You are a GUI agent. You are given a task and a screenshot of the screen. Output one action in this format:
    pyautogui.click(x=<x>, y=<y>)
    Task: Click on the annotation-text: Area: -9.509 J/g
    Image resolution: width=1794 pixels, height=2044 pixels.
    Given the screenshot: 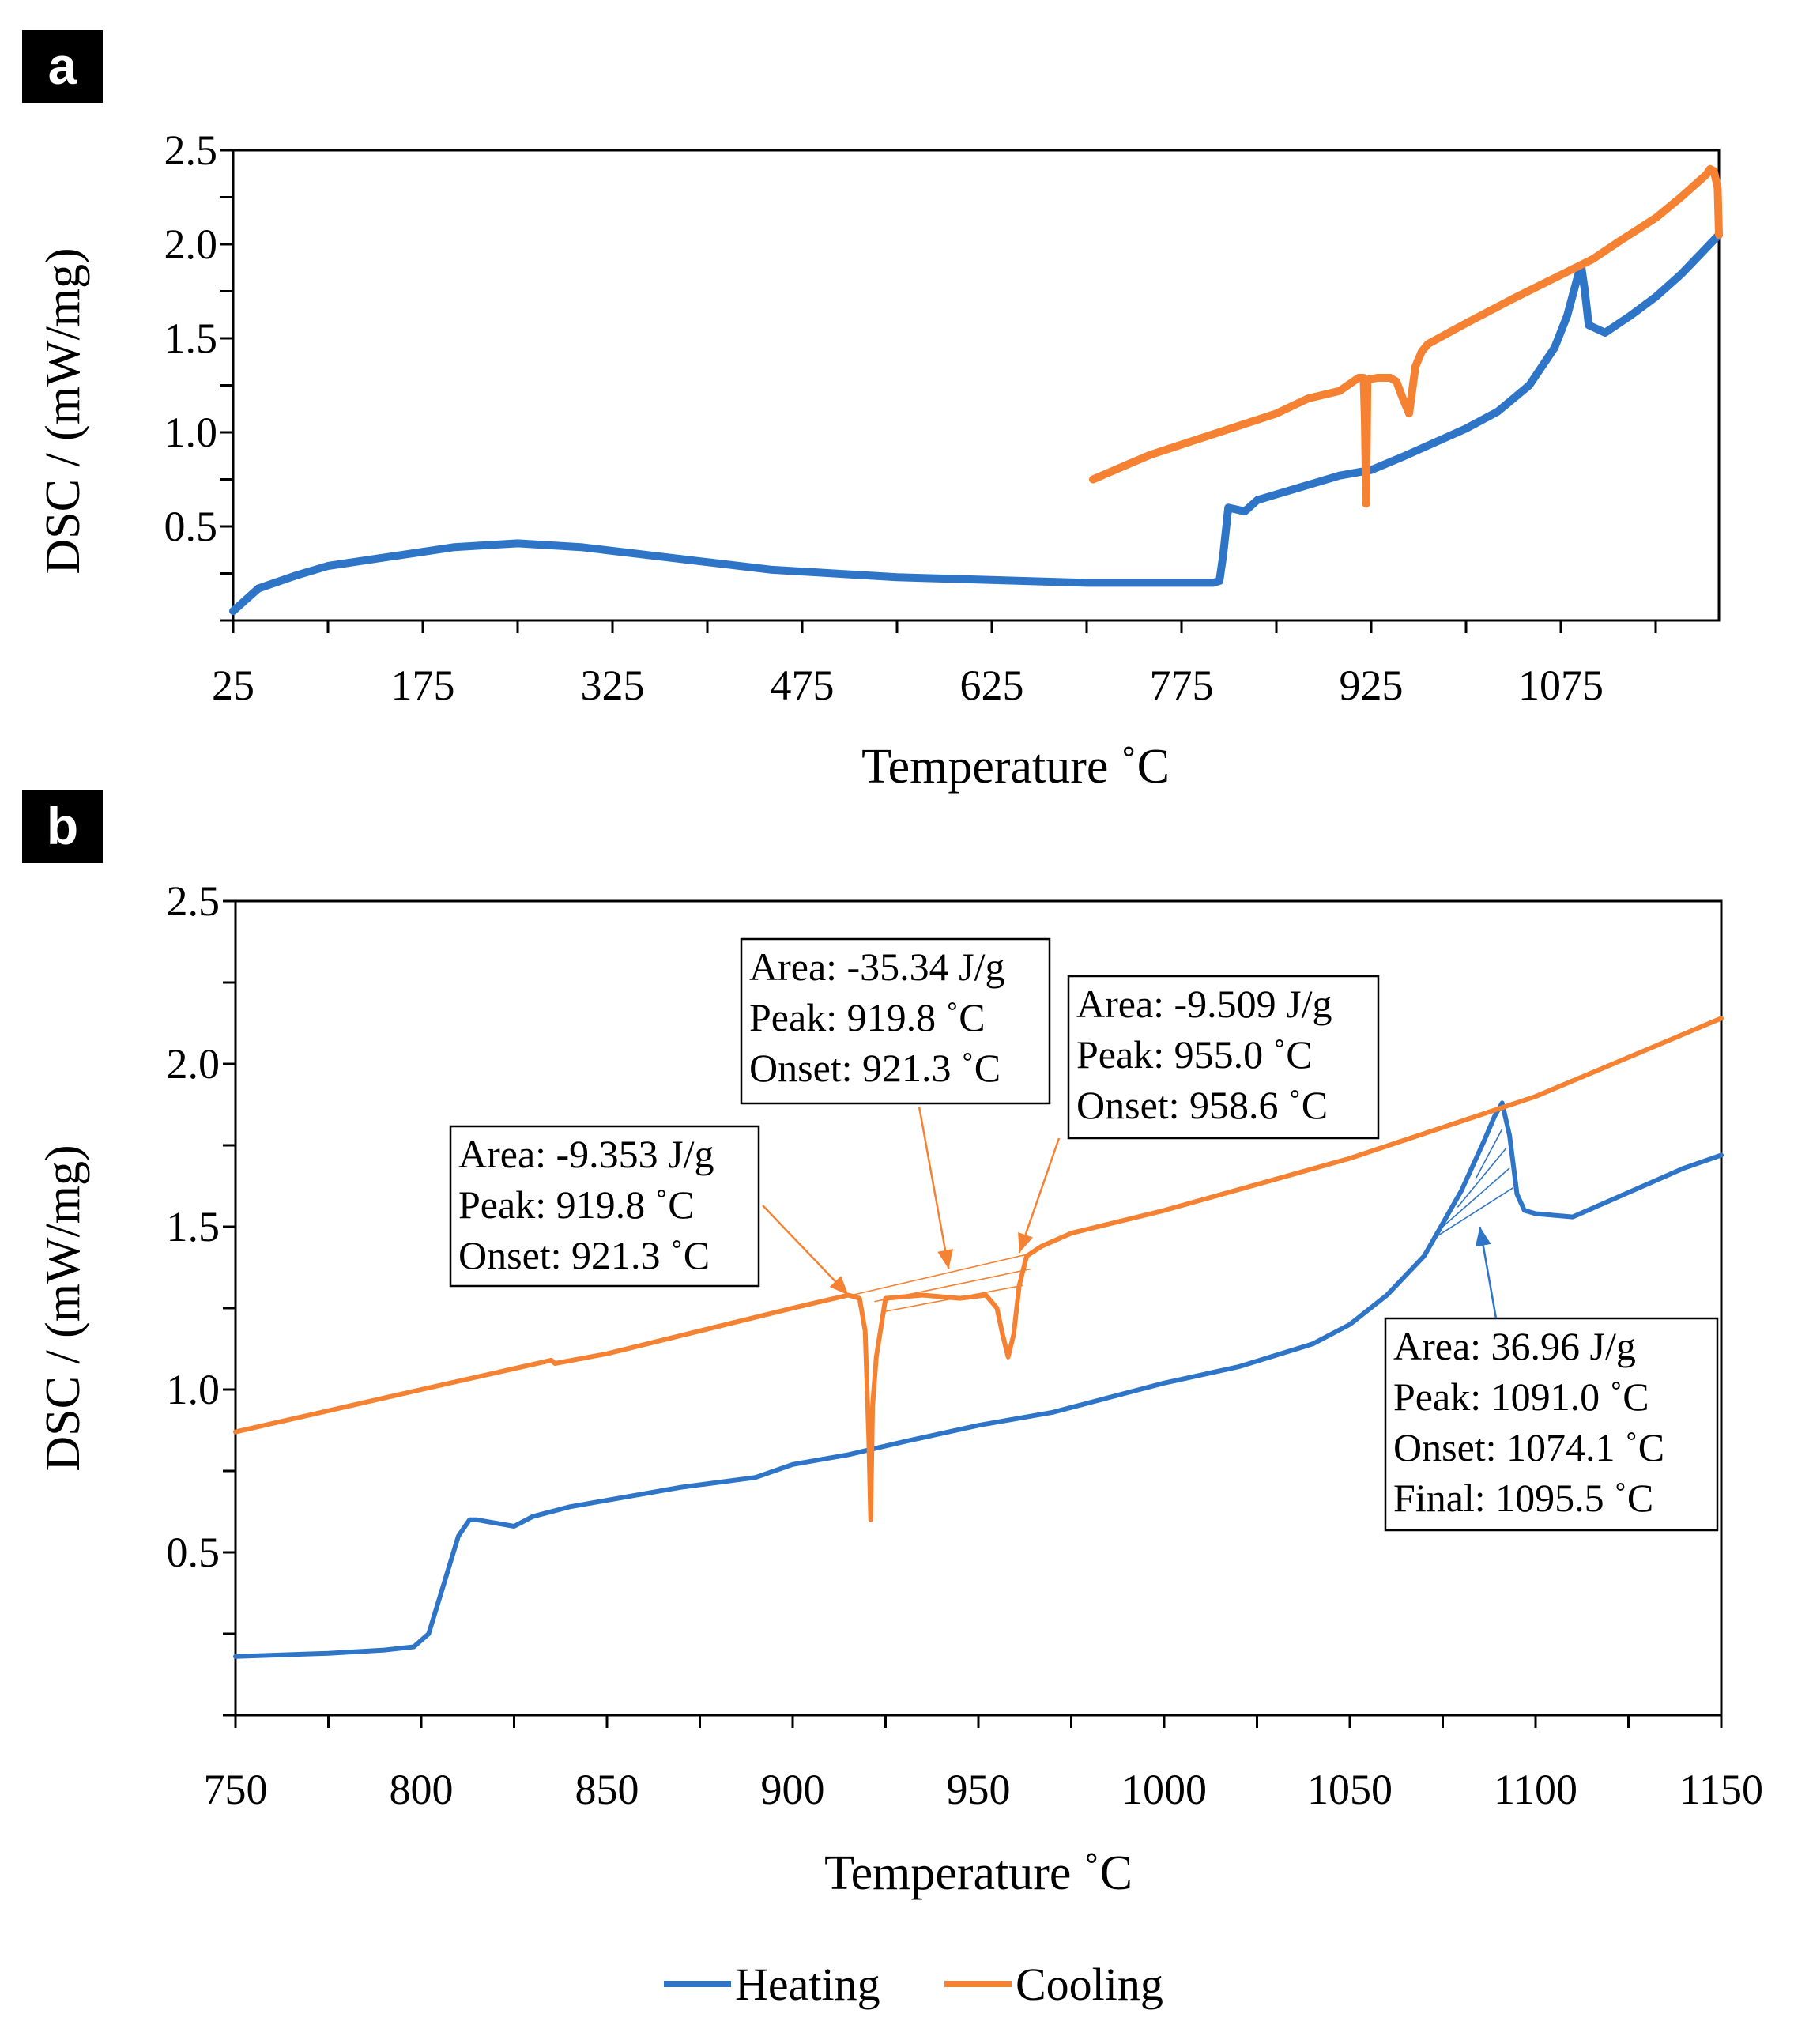 What is the action you would take?
    pyautogui.click(x=1204, y=1004)
    